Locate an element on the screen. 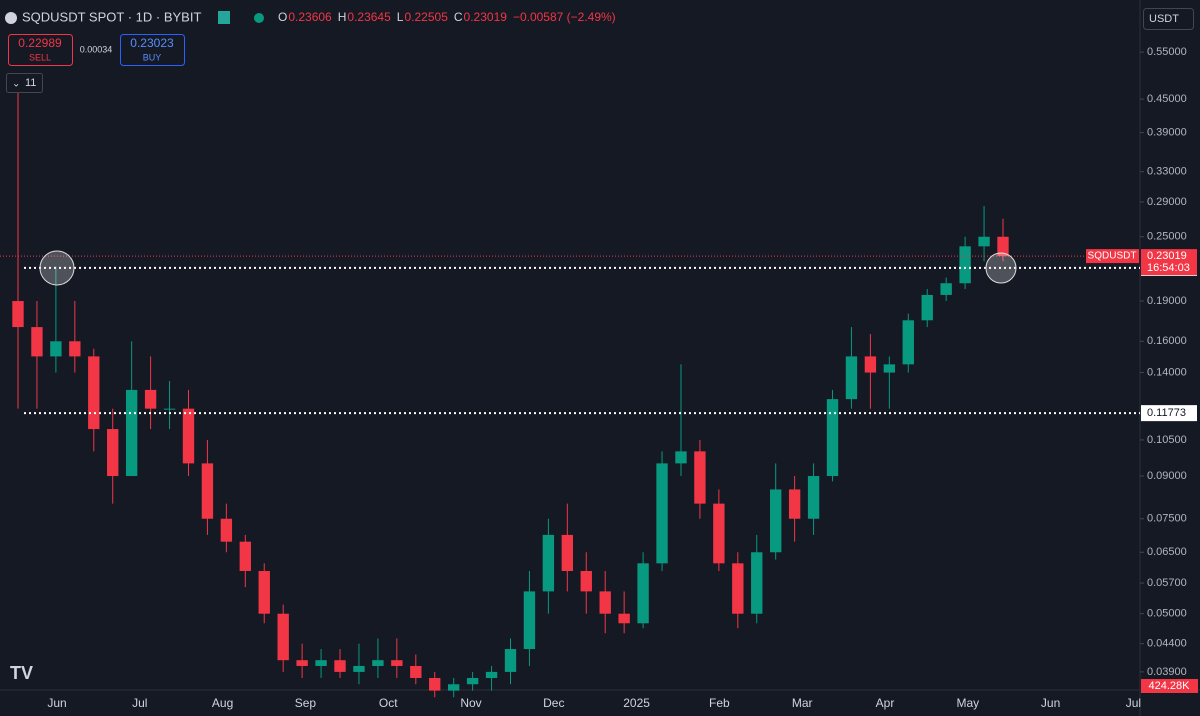 The width and height of the screenshot is (1200, 716). y-tick-label: 0.29000 is located at coordinates (1167, 202).